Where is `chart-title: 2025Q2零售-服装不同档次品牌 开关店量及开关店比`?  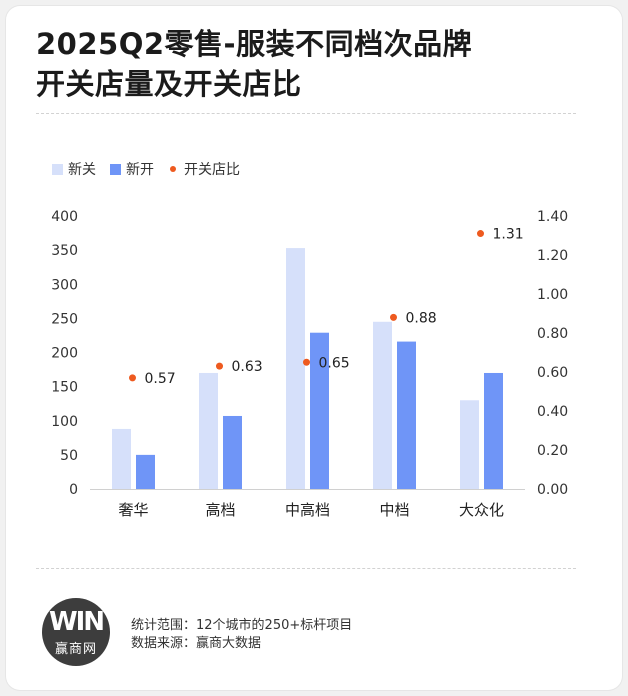 chart-title: 2025Q2零售-服装不同档次品牌 开关店量及开关店比 is located at coordinates (254, 64).